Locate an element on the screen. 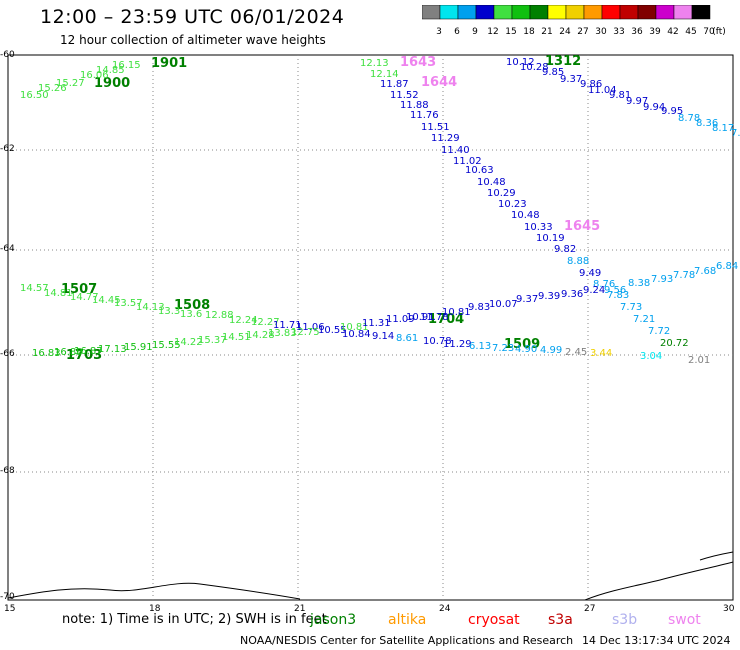  wave-height-label: 11.06 is located at coordinates (310, 327).